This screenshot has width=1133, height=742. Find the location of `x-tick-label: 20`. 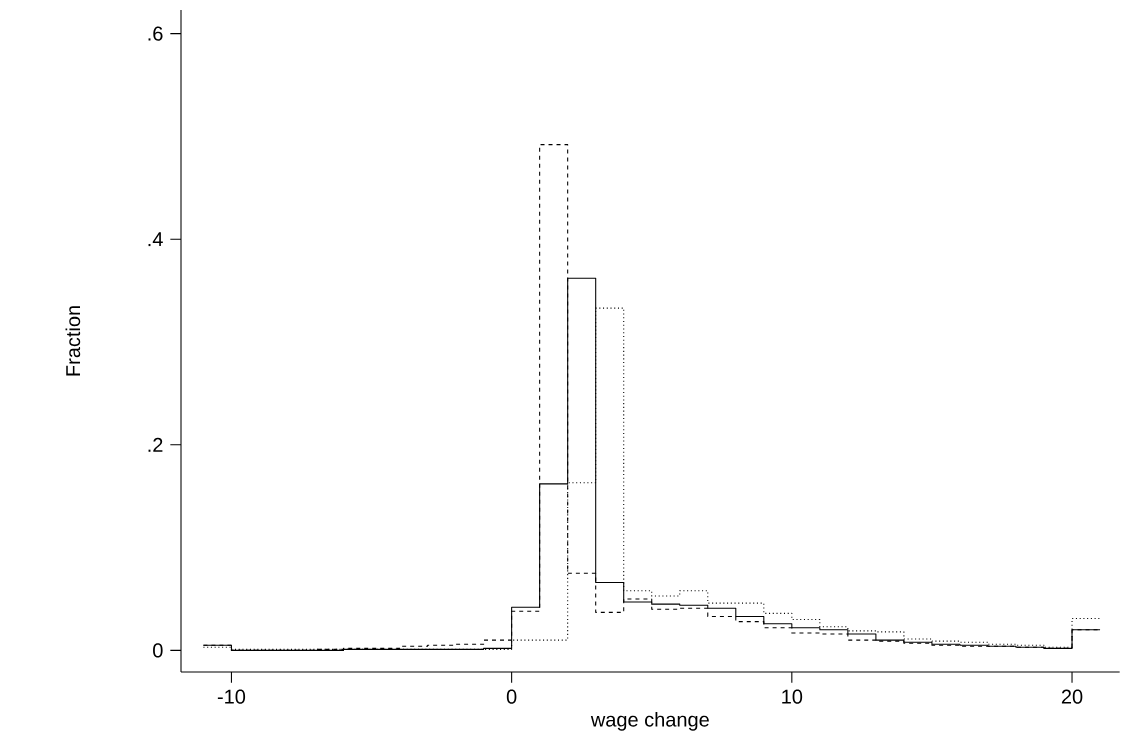

x-tick-label: 20 is located at coordinates (1072, 696).